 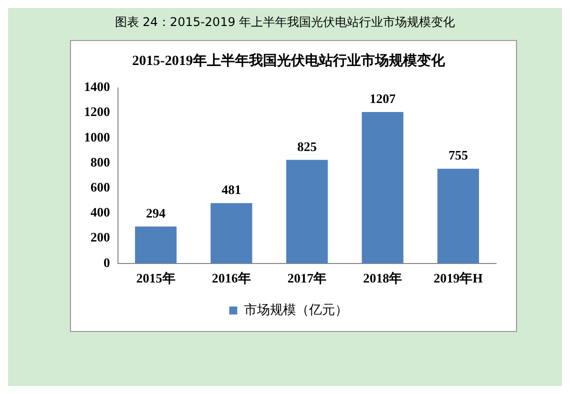 I want to click on y-tick-label: 600, so click(x=100, y=187).